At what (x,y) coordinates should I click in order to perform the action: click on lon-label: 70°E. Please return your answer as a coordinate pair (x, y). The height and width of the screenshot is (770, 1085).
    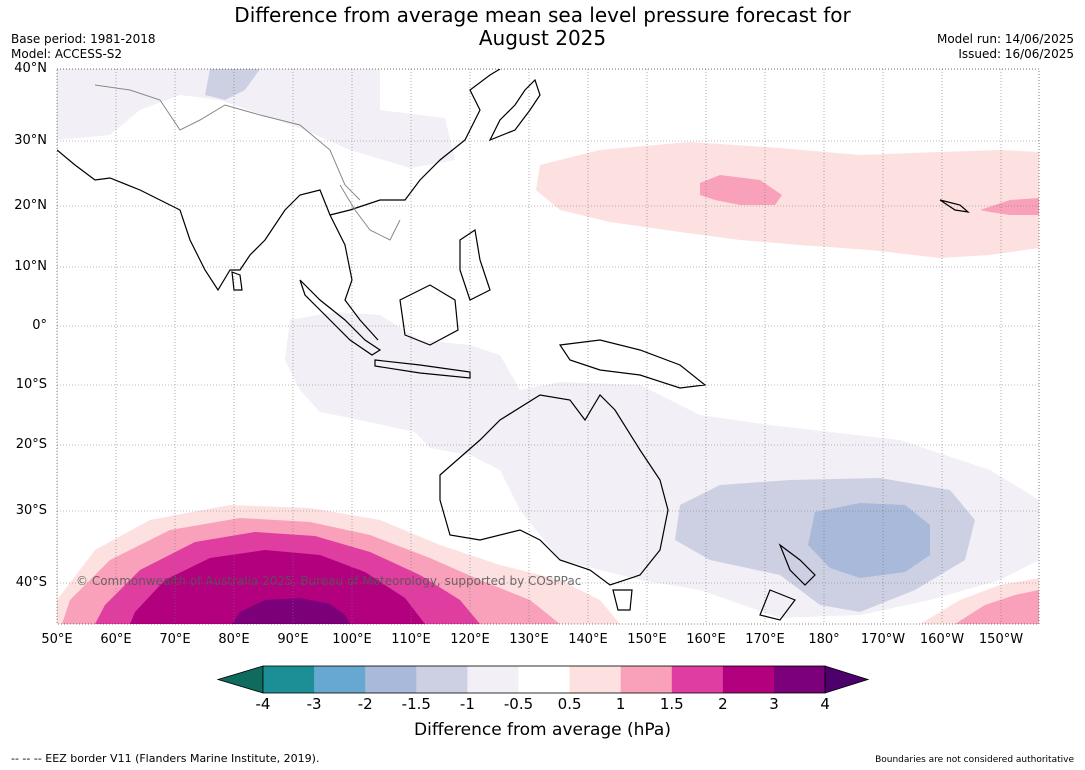
    Looking at the image, I should click on (175, 639).